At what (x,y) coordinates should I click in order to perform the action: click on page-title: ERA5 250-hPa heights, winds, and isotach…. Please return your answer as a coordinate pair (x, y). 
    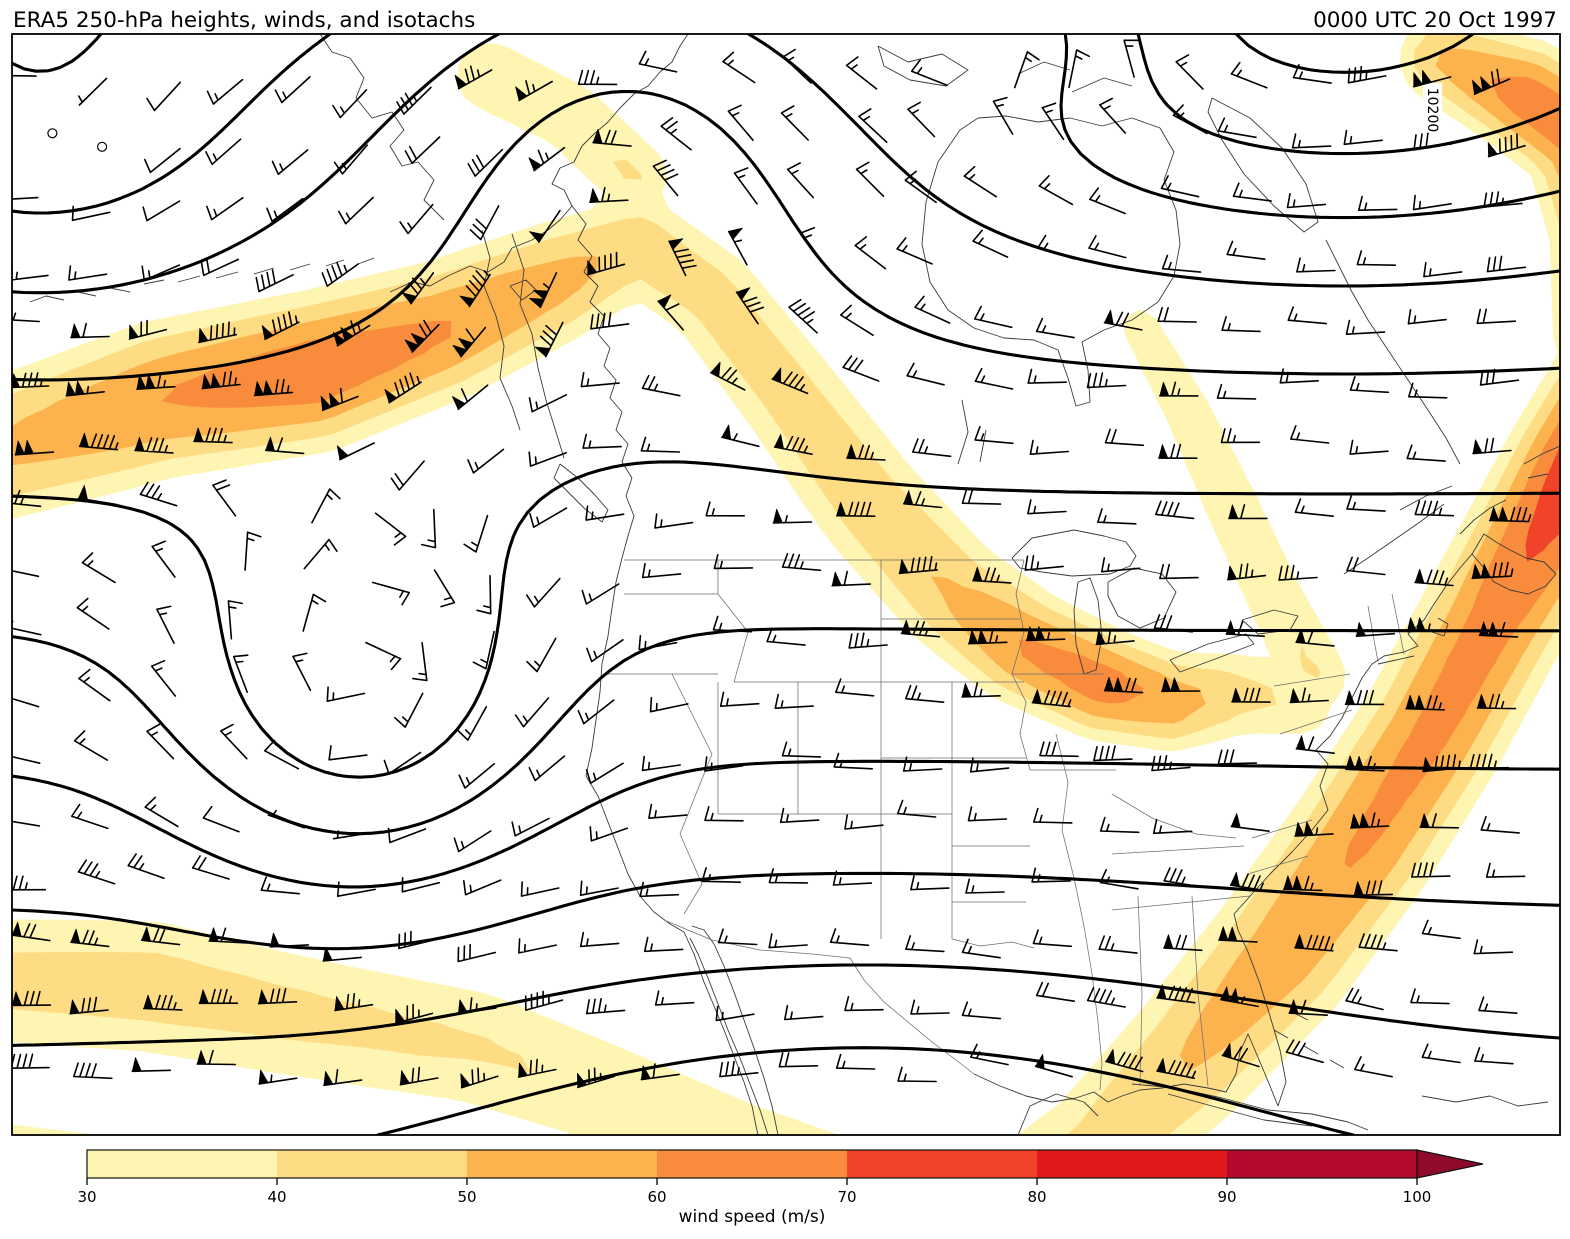
    Looking at the image, I should click on (244, 20).